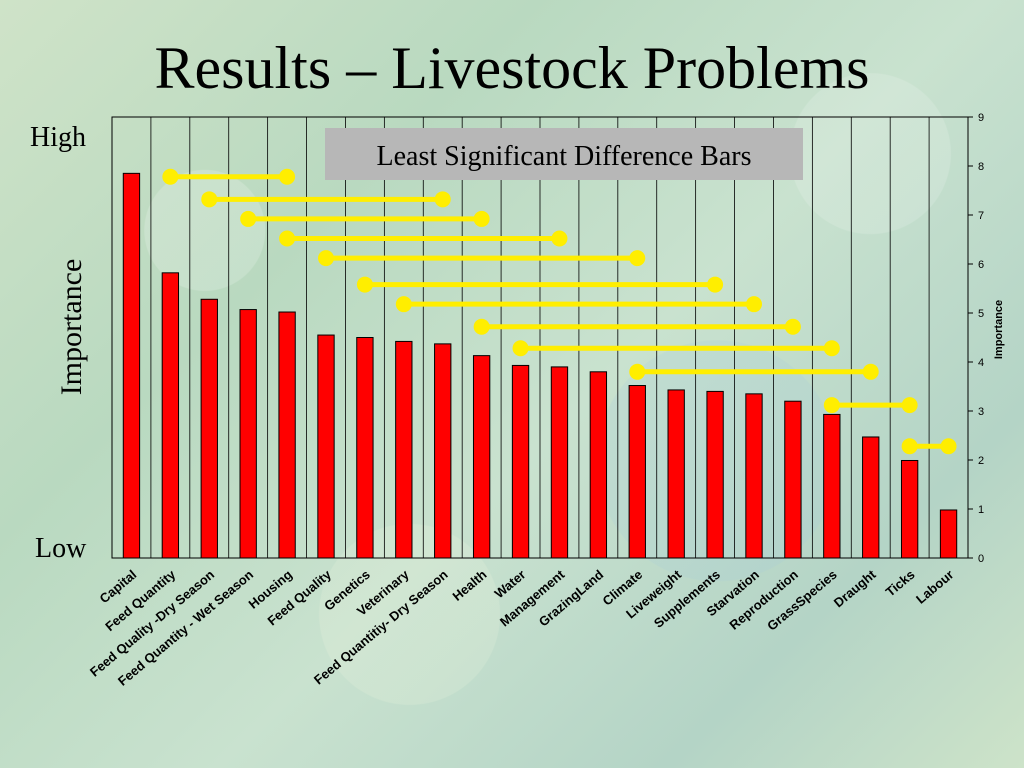  I want to click on y-tick-label: 0, so click(981, 559).